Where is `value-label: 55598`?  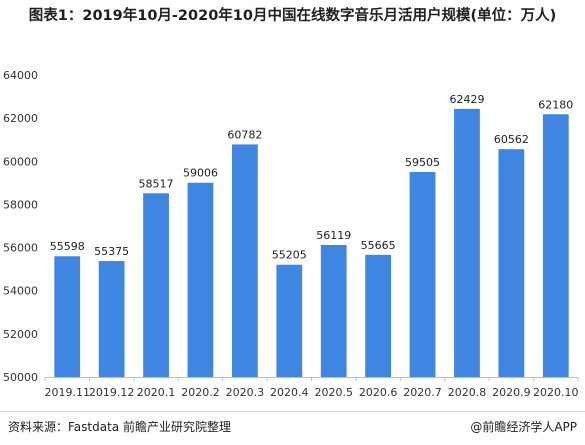
value-label: 55598 is located at coordinates (67, 246).